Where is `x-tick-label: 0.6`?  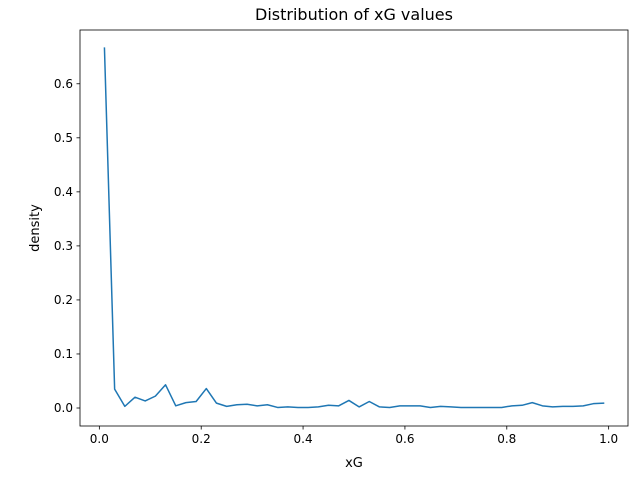
x-tick-label: 0.6 is located at coordinates (404, 439).